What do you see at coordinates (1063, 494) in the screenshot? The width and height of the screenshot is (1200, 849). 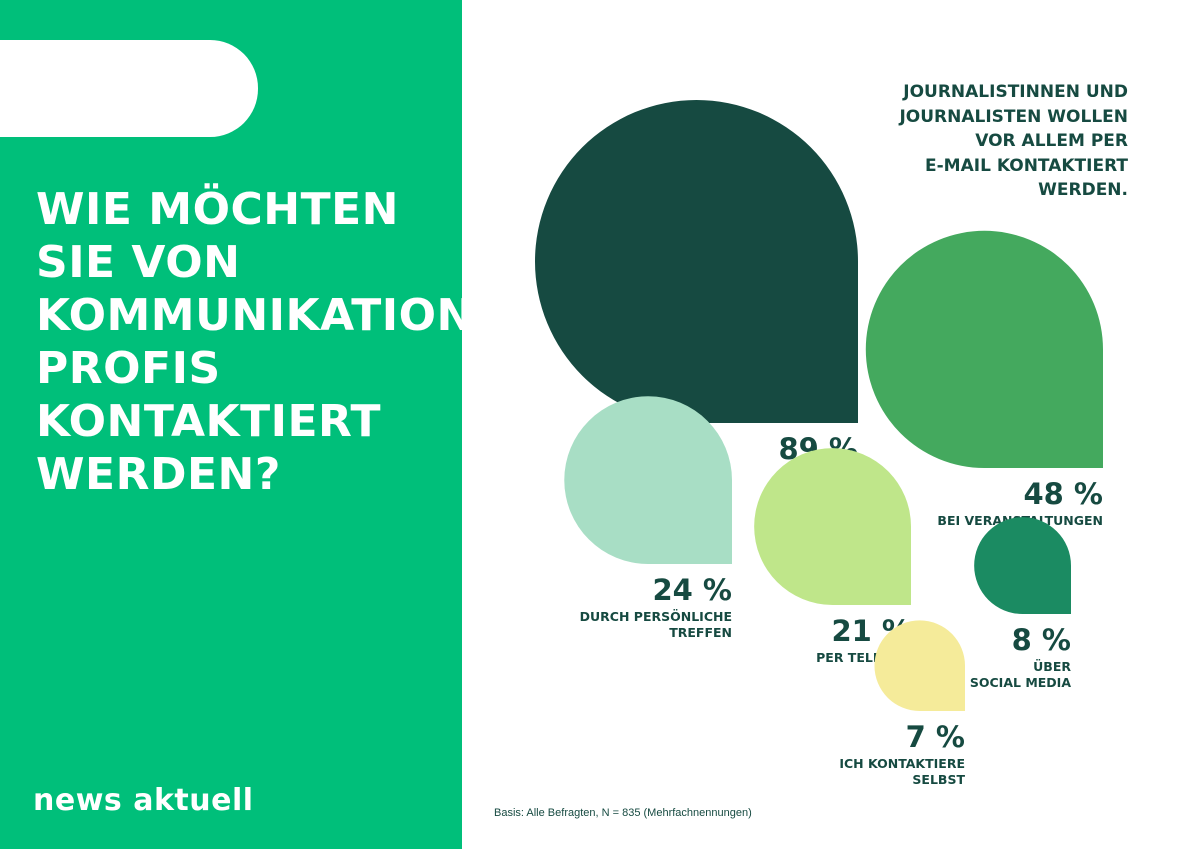 I see `data-label-value: 48 %` at bounding box center [1063, 494].